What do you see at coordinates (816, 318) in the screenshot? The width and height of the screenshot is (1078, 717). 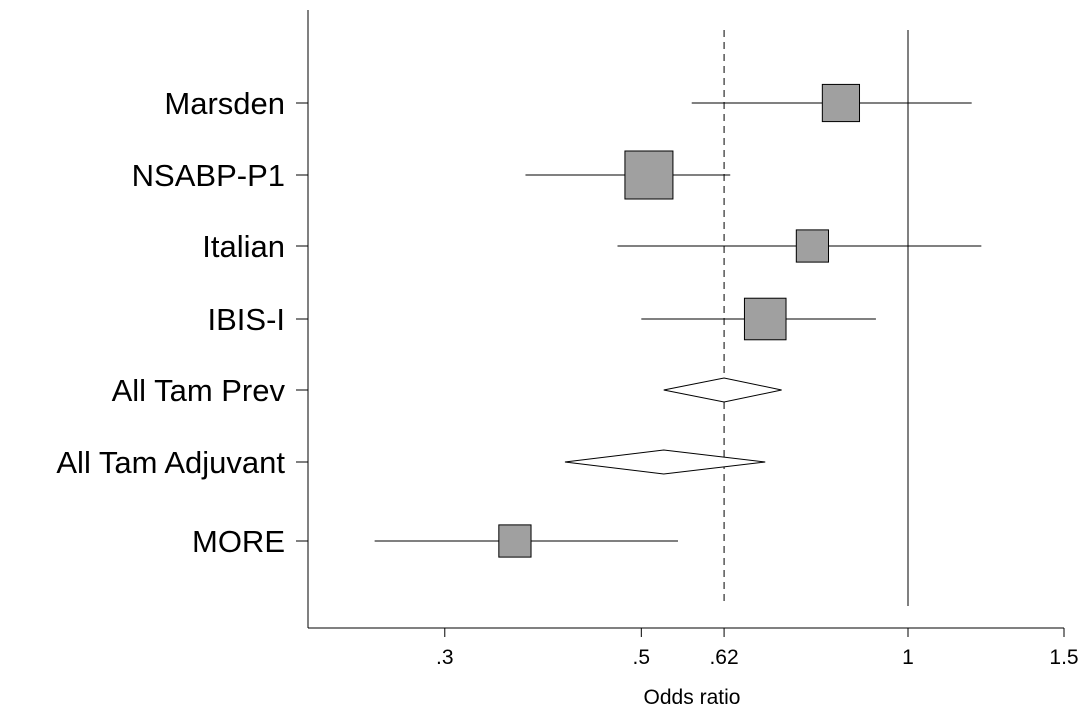 I see `reference-lines` at bounding box center [816, 318].